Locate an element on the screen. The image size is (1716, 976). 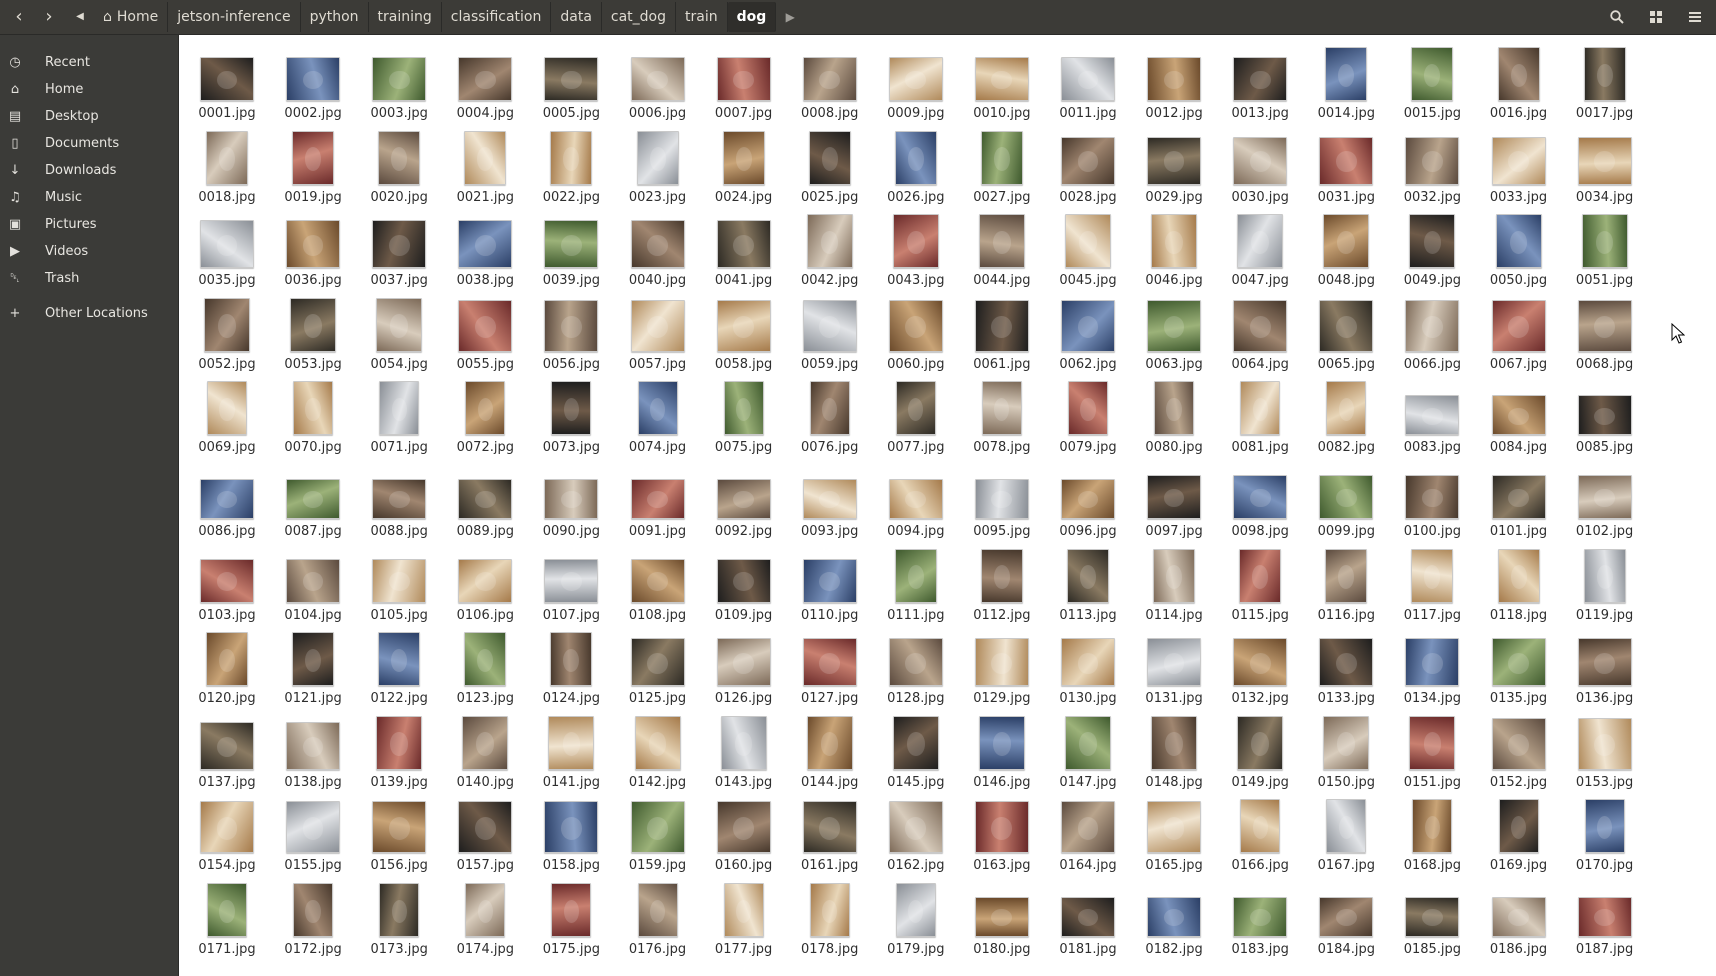
file-item: 0134.jpg is located at coordinates (1432, 670).